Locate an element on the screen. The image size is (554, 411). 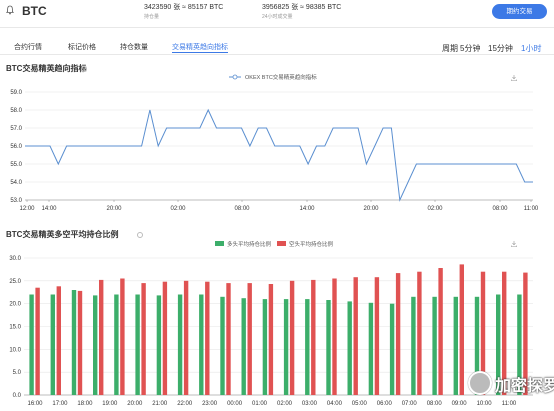
x-tick-label: 12:00 is located at coordinates (27, 209).